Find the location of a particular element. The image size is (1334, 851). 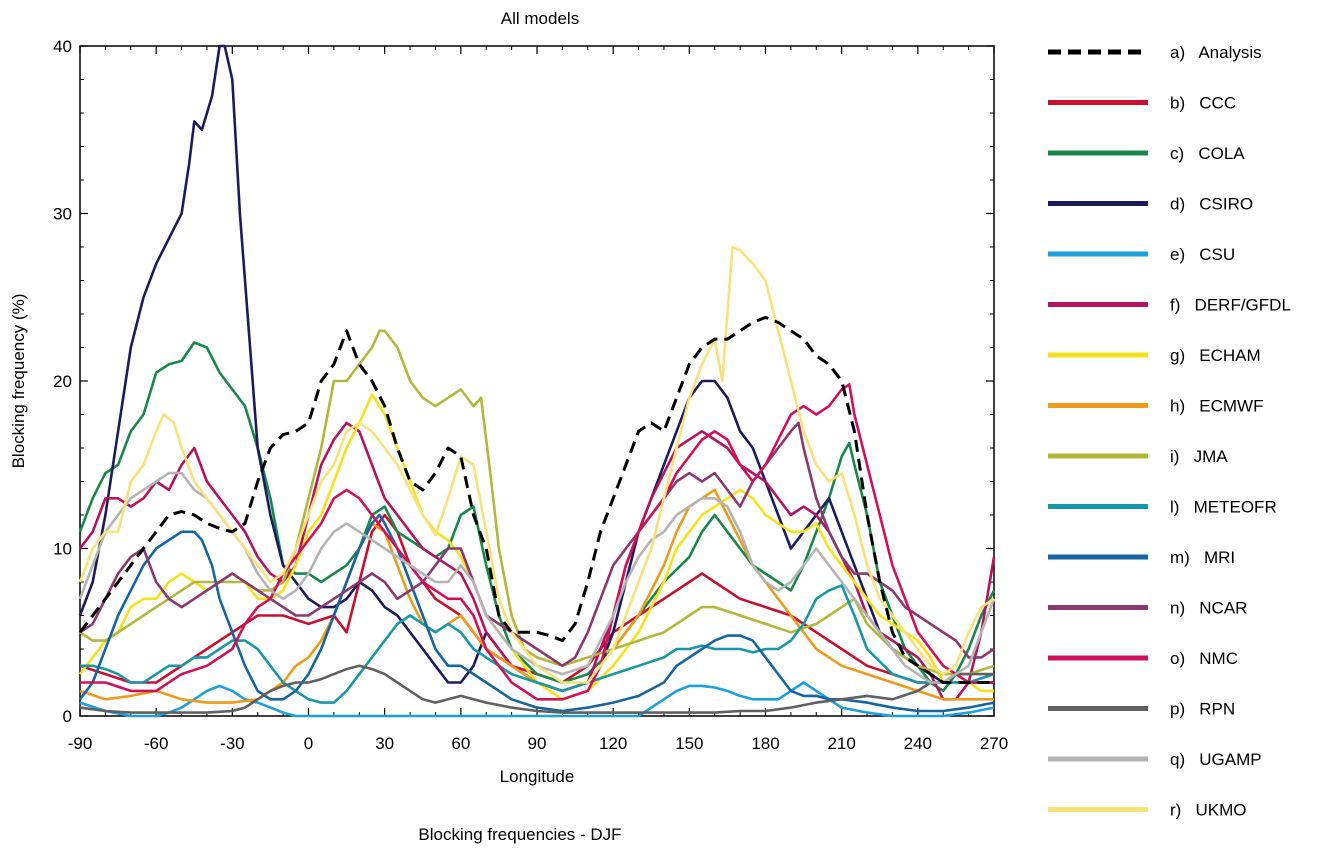

legend-label-1: b) CCC is located at coordinates (1203, 103).